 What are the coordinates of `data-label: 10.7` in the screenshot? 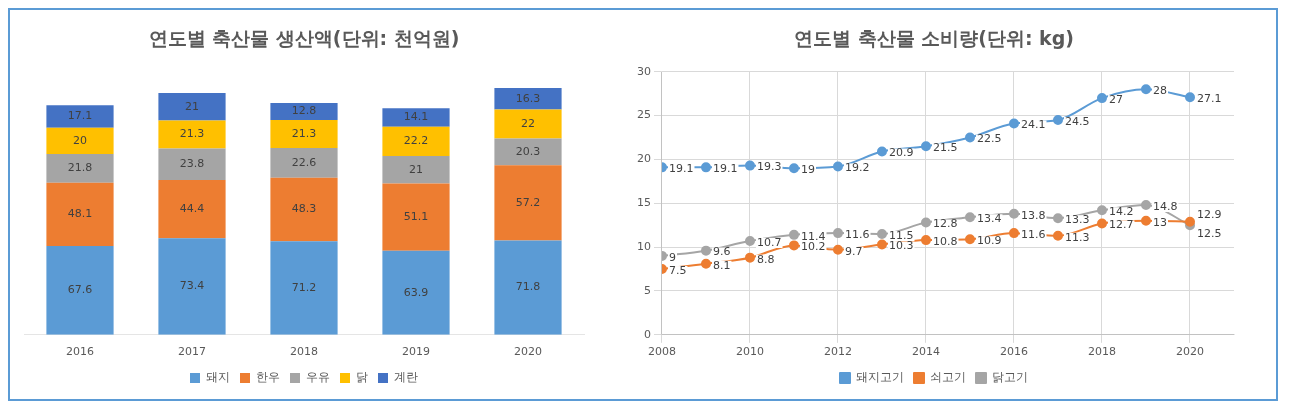 It's located at (769, 242).